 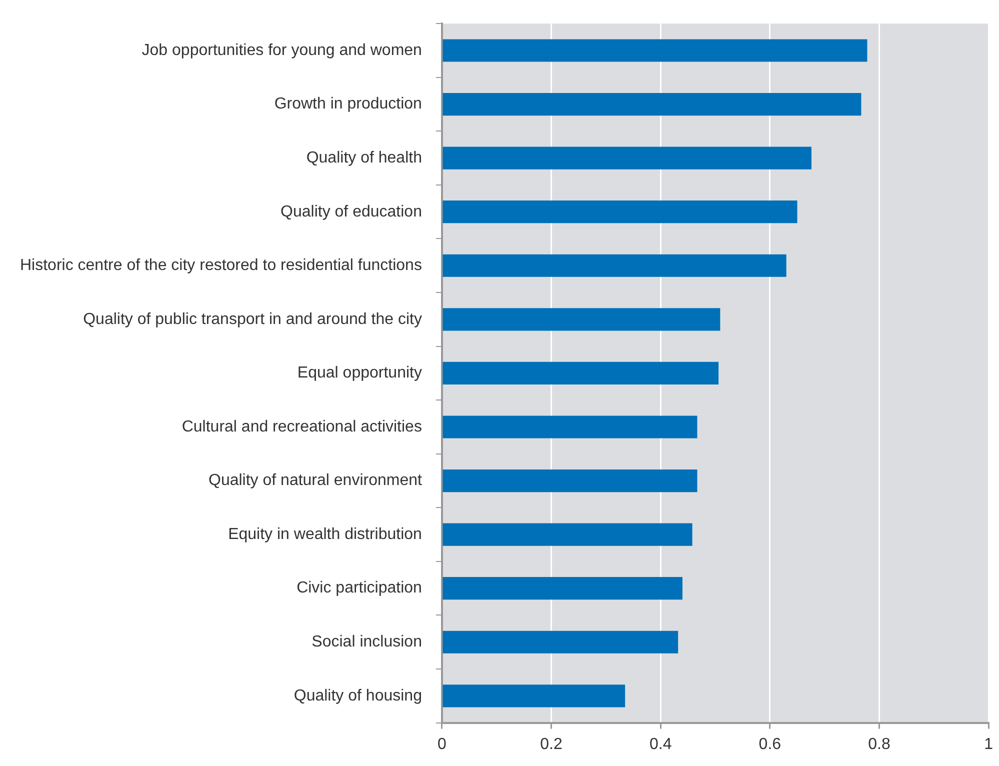 What do you see at coordinates (351, 211) in the screenshot?
I see `y-tick-label: Quality of education` at bounding box center [351, 211].